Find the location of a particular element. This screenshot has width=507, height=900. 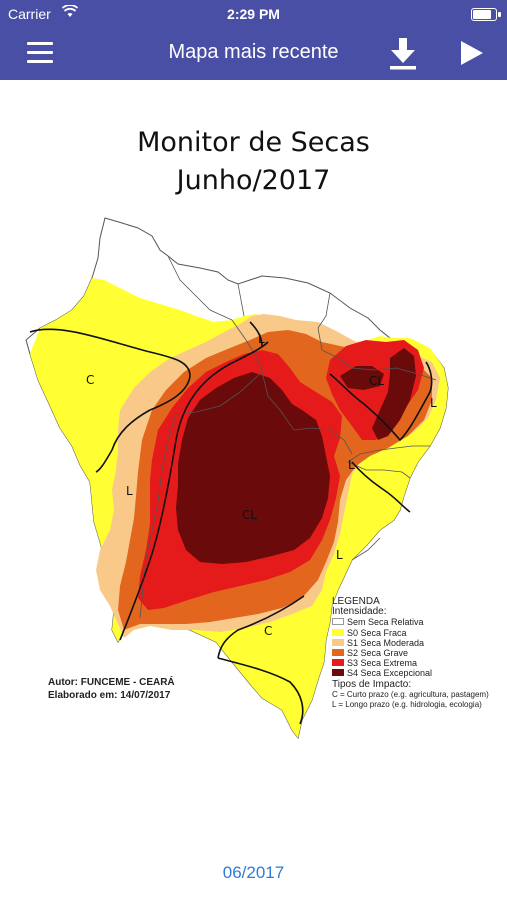

map-subtitle: Junho/2017 is located at coordinates (253, 180).